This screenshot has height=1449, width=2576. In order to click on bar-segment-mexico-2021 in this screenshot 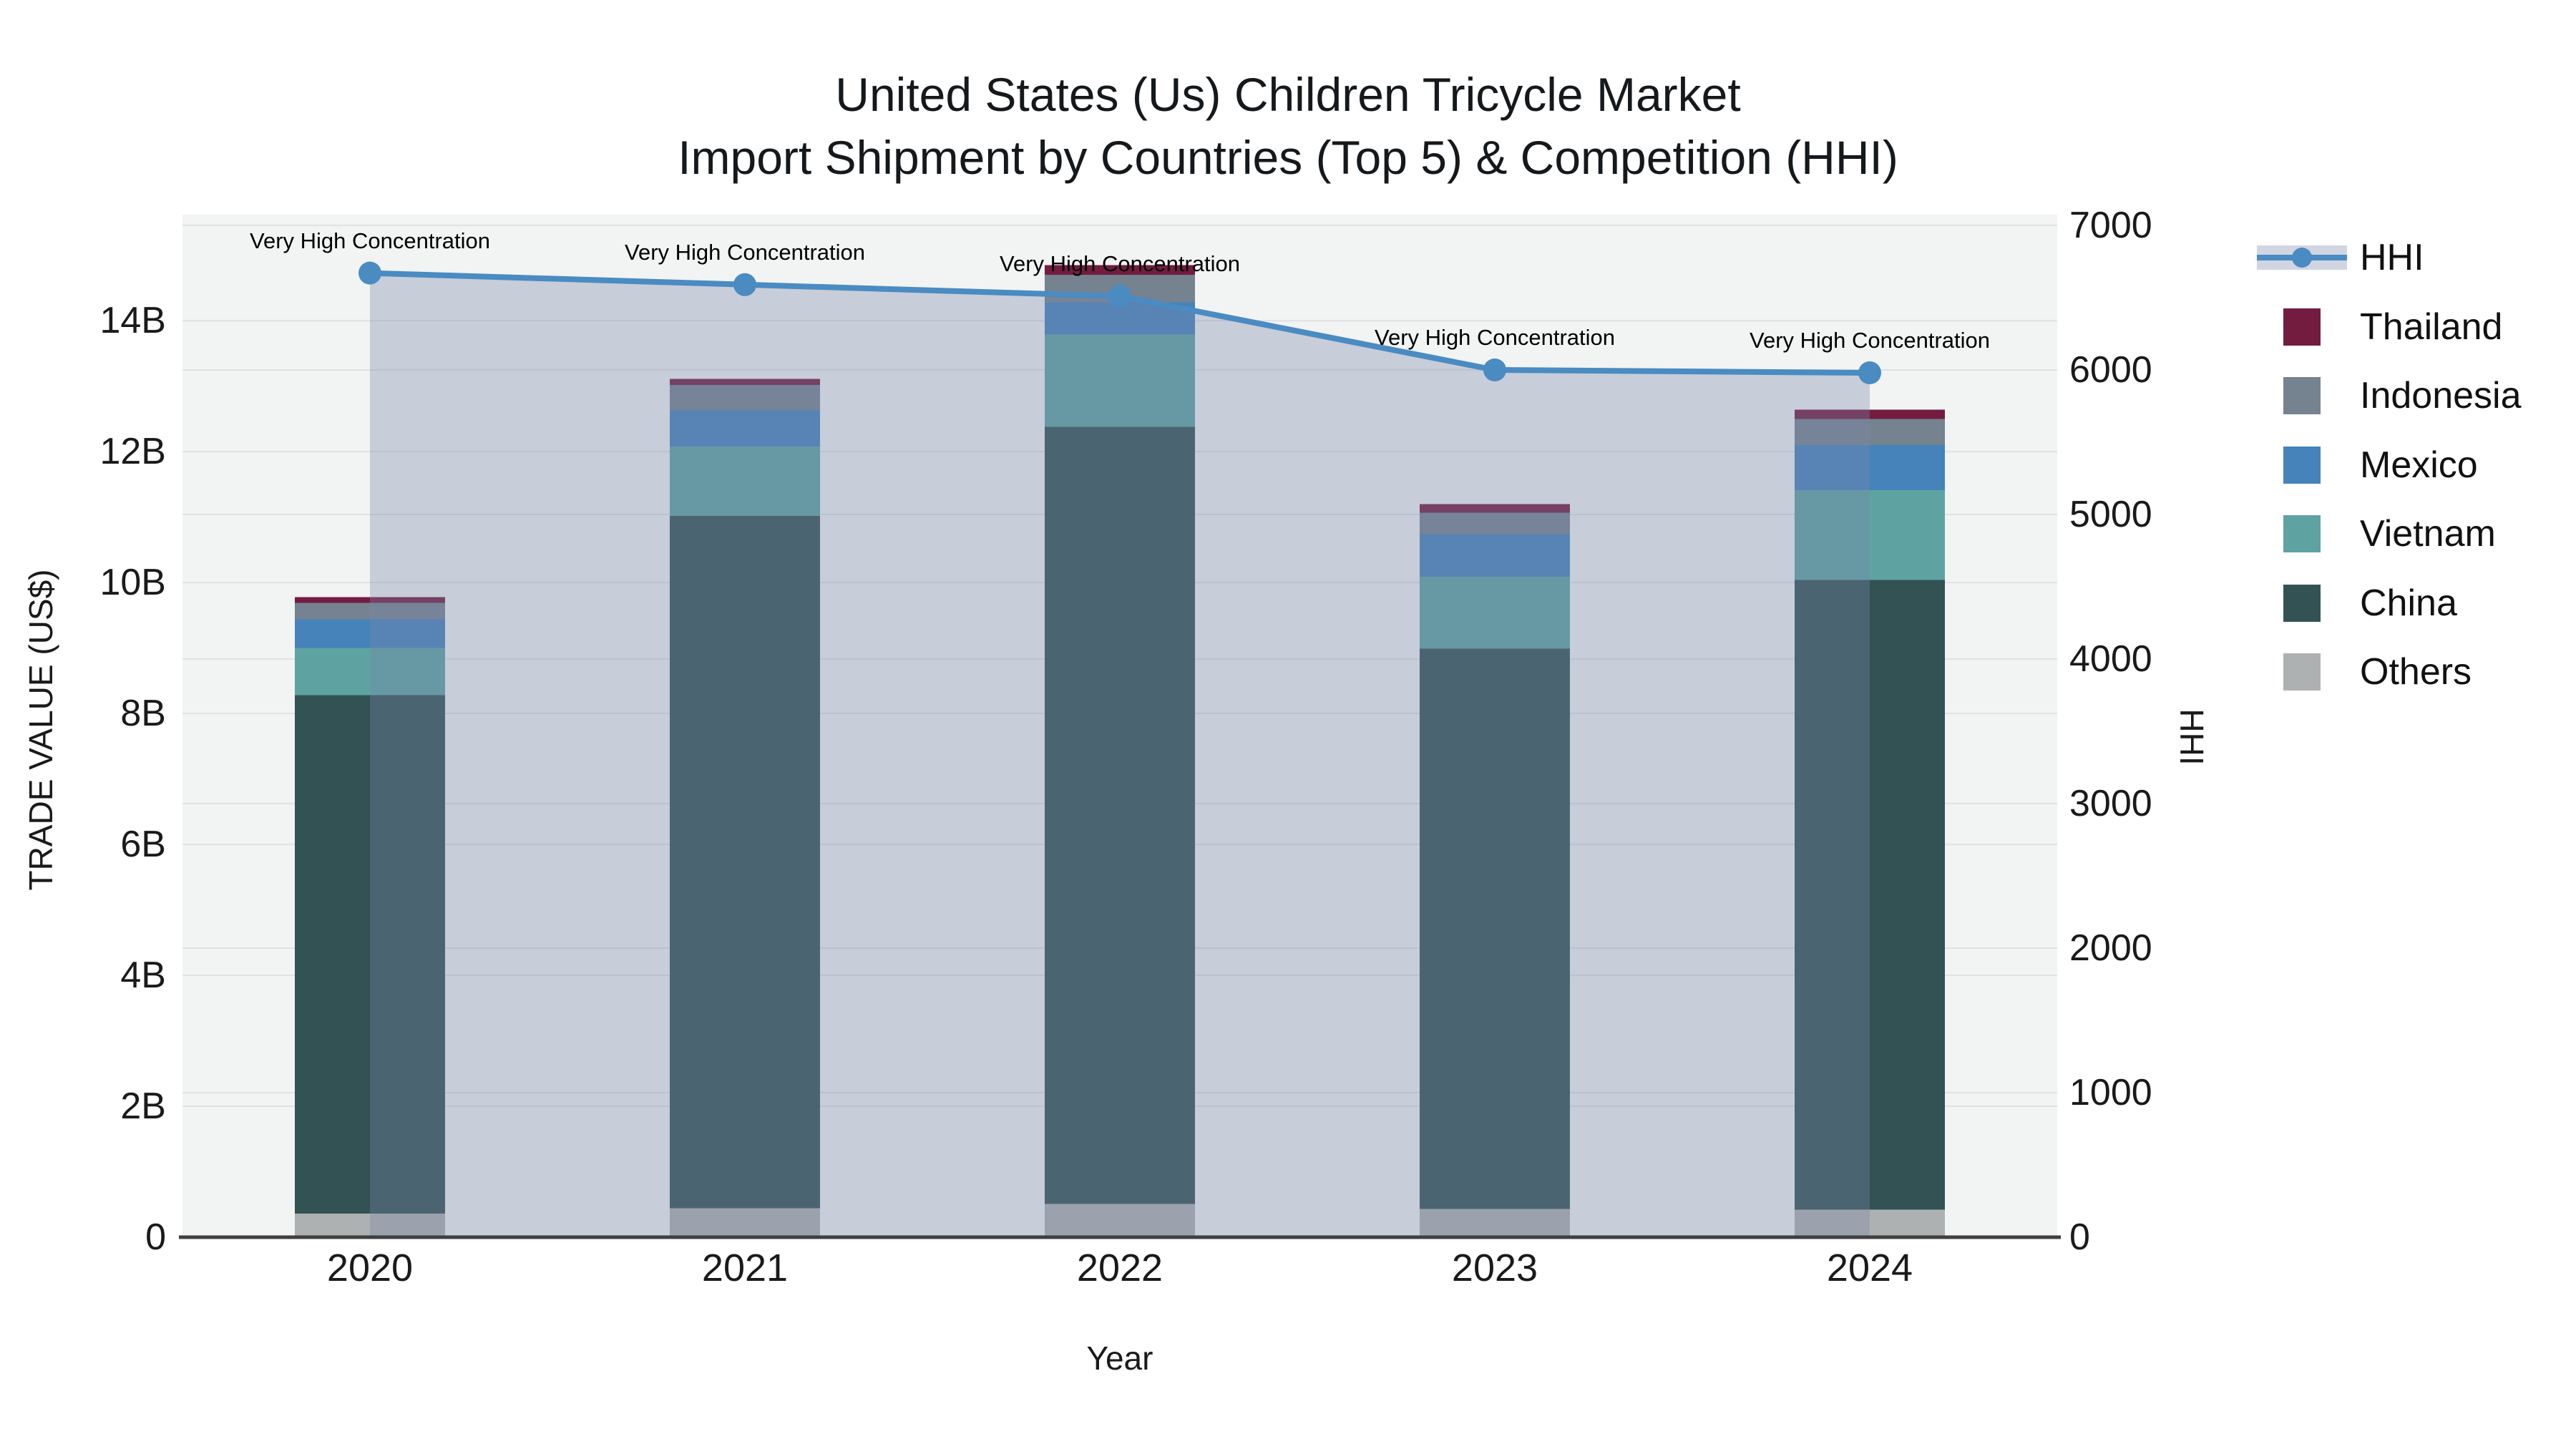, I will do `click(745, 428)`.